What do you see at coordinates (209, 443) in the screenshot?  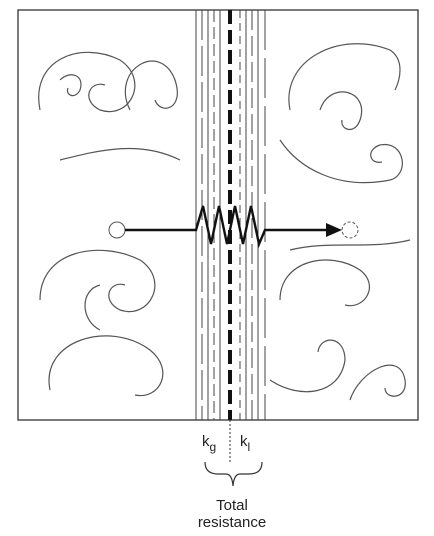 I see `kg-label: kg` at bounding box center [209, 443].